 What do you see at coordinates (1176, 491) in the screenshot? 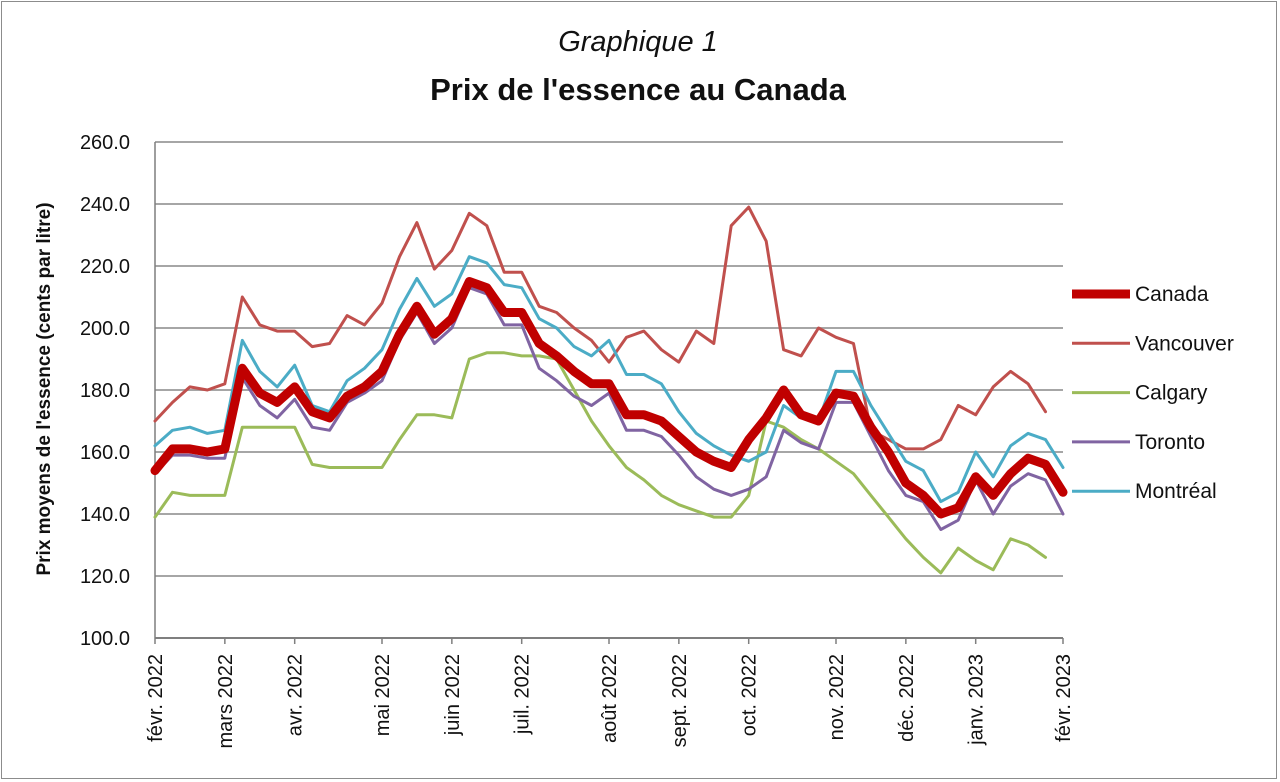
I see `legend-label: Montréal` at bounding box center [1176, 491].